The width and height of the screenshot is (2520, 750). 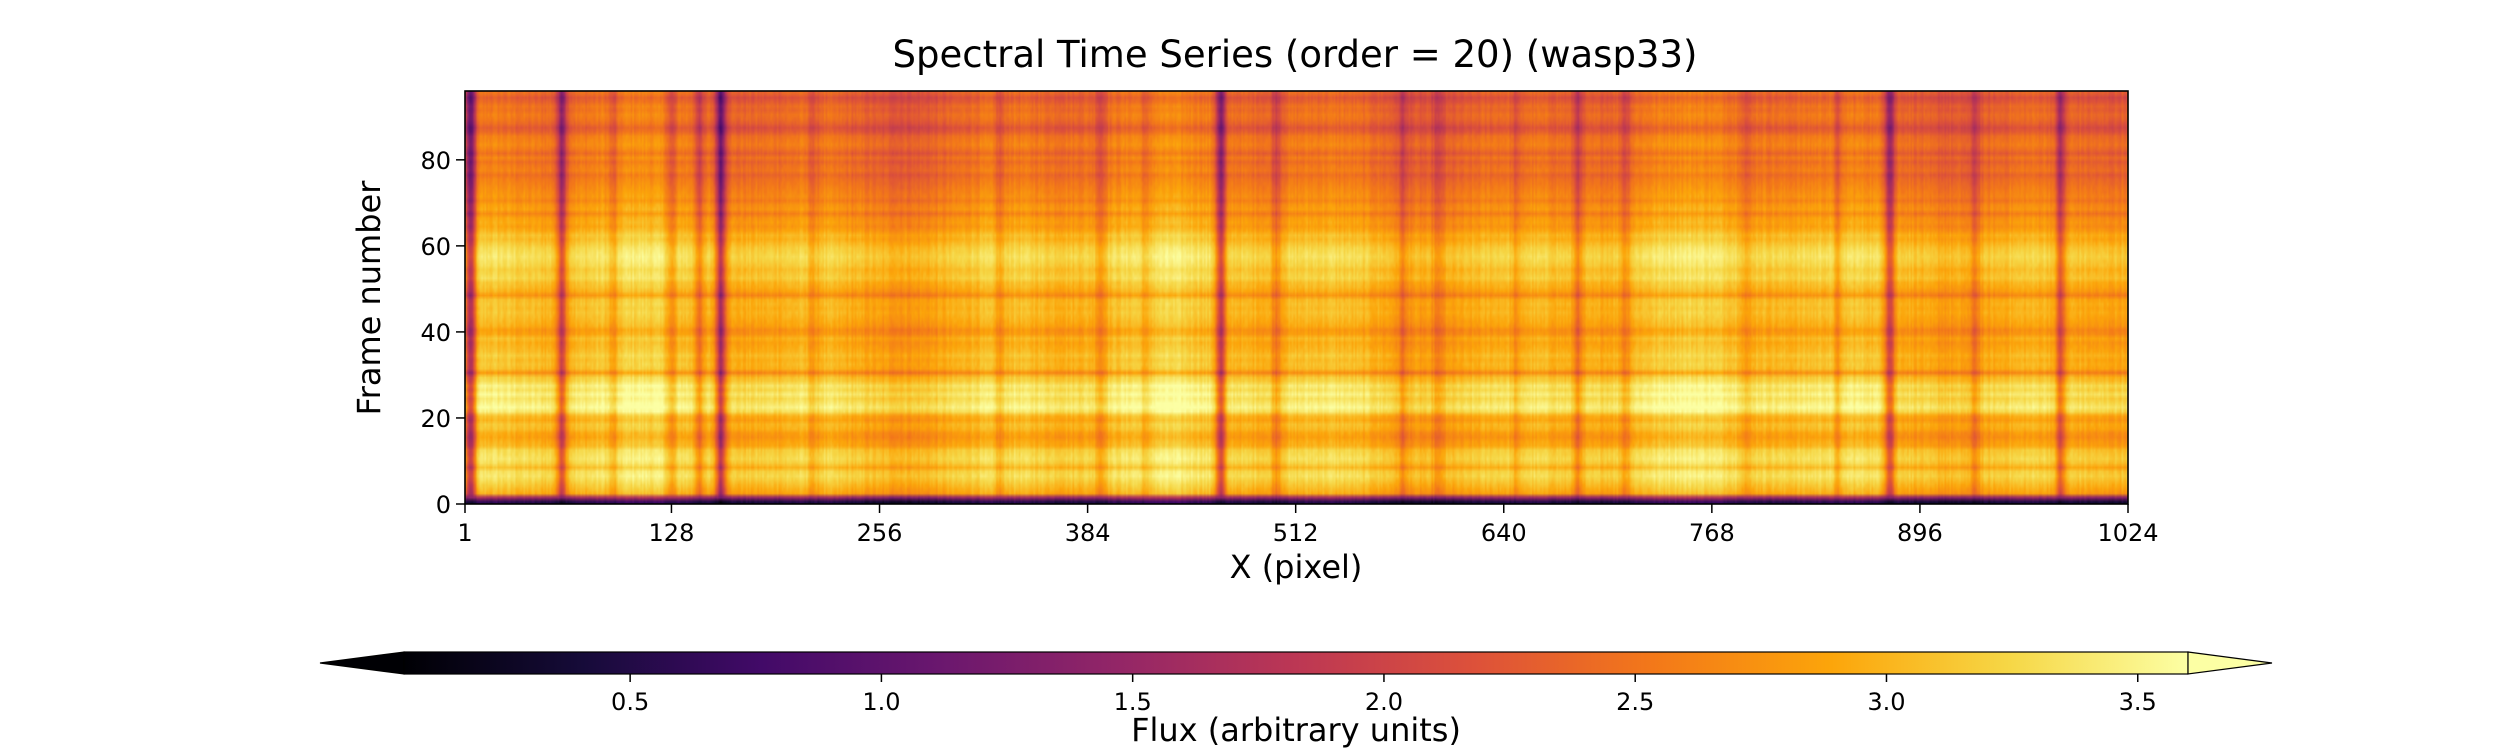 I want to click on x-tick-label: 896, so click(x=1920, y=533).